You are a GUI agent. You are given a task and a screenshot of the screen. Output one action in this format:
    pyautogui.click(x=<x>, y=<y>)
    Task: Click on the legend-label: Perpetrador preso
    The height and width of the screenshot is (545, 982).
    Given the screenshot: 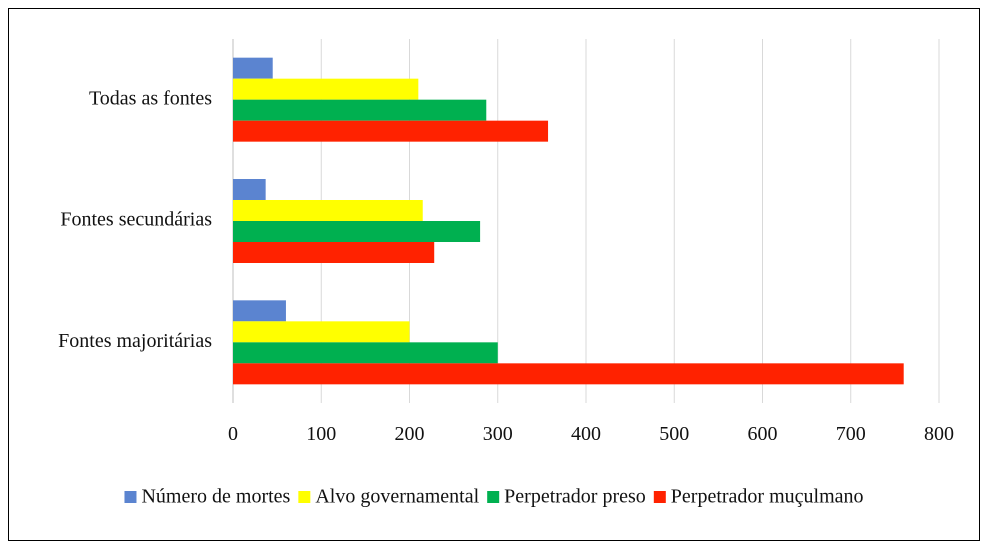 What is the action you would take?
    pyautogui.click(x=575, y=497)
    